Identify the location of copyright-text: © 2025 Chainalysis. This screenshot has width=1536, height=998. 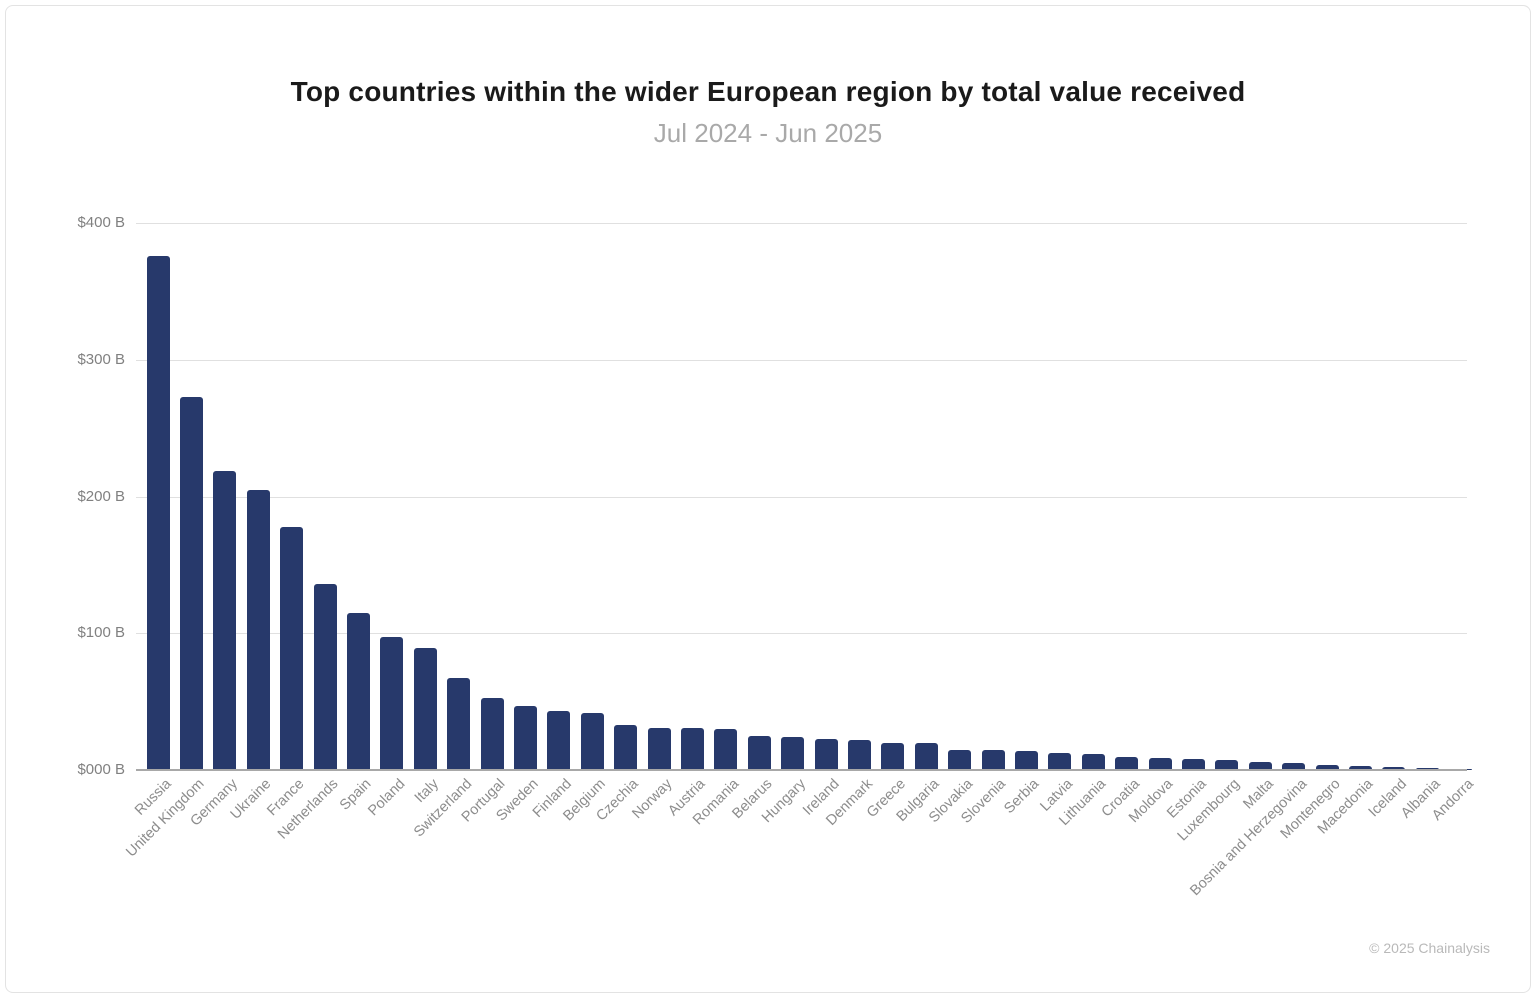
(1429, 948).